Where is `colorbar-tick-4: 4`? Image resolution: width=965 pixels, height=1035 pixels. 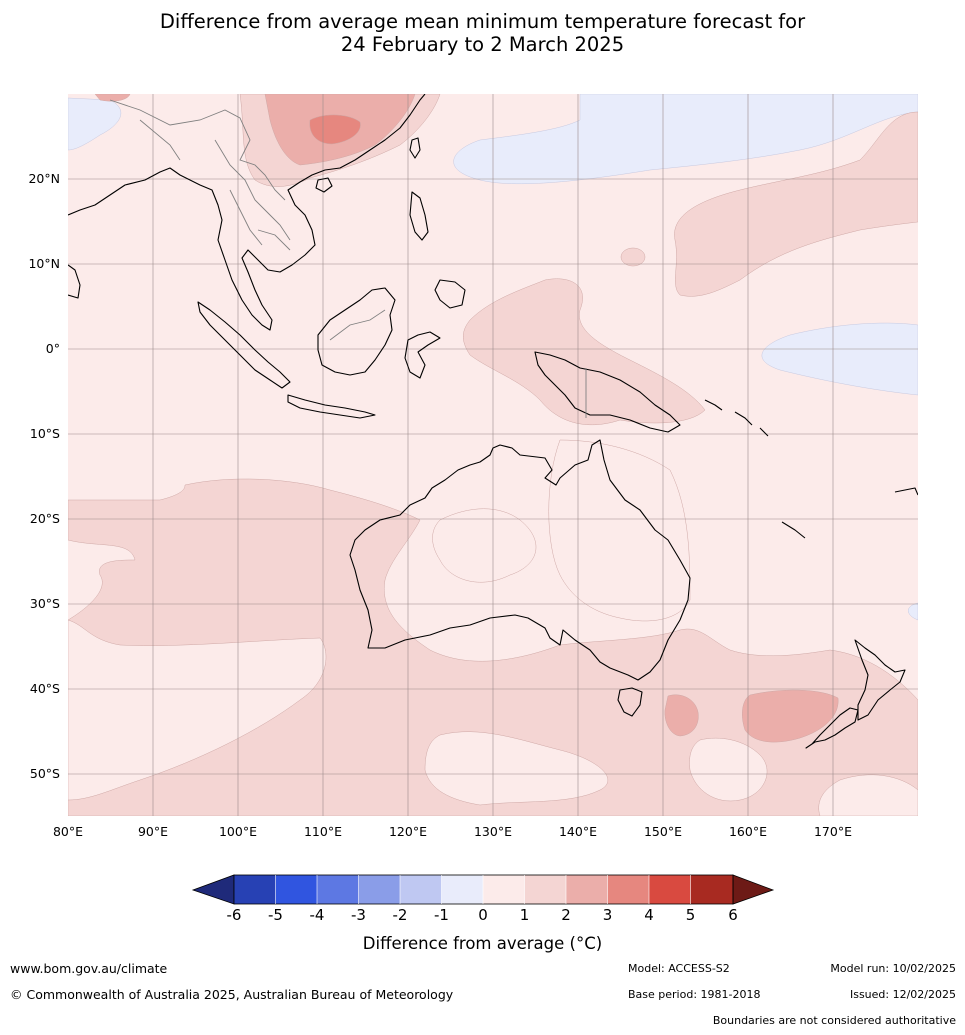 colorbar-tick-4: 4 is located at coordinates (649, 915).